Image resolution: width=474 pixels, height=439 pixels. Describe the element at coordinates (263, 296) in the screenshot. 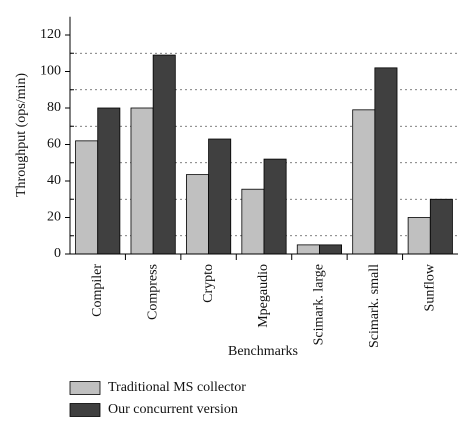

I see `x-tick-label: Mpegaudio` at that location.